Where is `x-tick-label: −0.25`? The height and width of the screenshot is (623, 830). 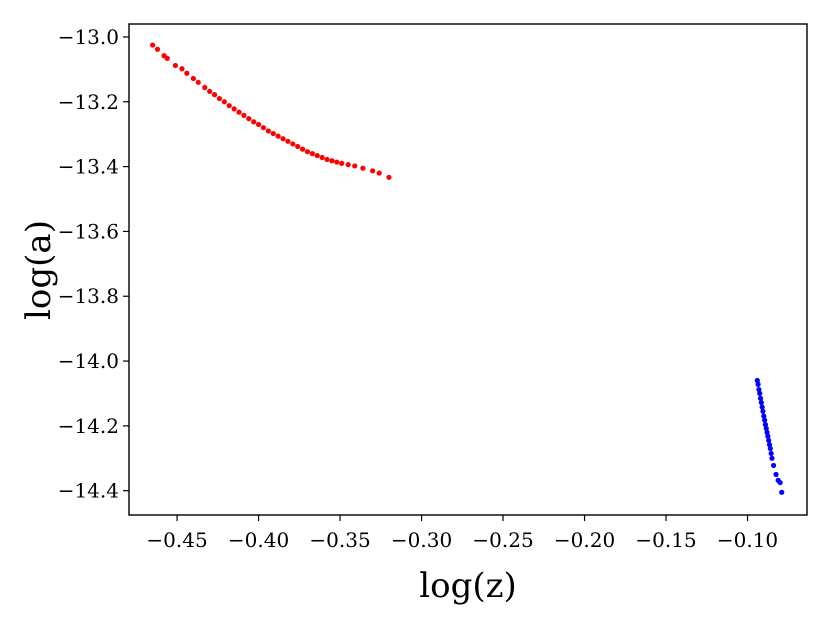 x-tick-label: −0.25 is located at coordinates (502, 540).